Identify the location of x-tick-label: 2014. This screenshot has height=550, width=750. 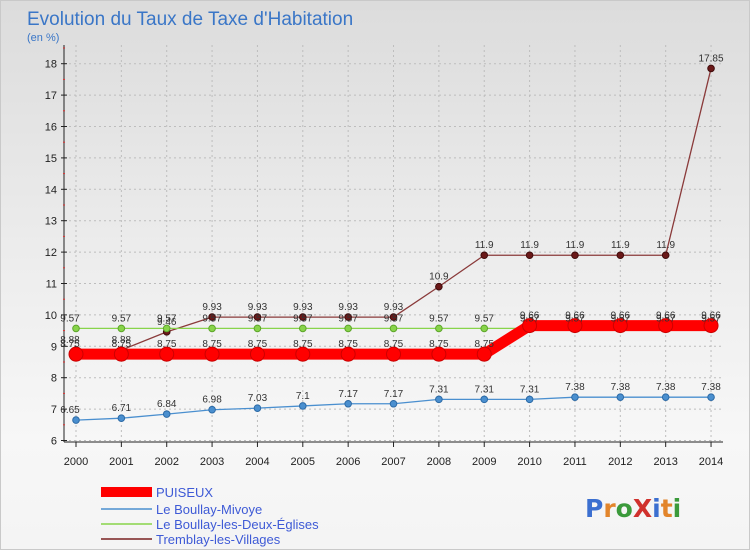
(711, 462).